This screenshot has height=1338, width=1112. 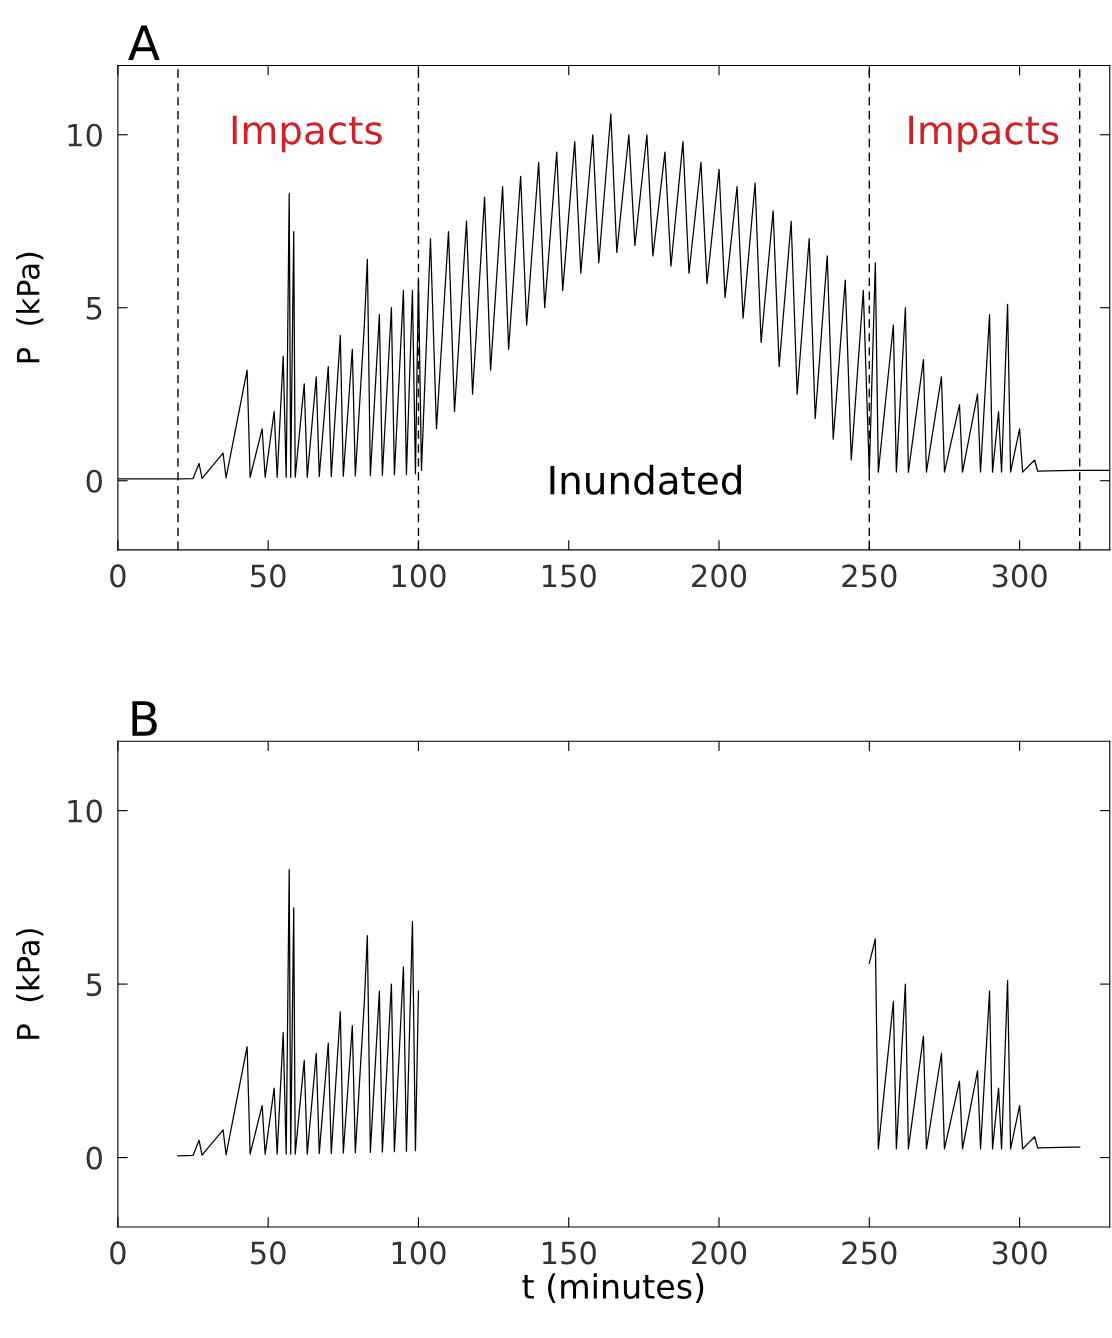 I want to click on chart-title: A, so click(x=144, y=43).